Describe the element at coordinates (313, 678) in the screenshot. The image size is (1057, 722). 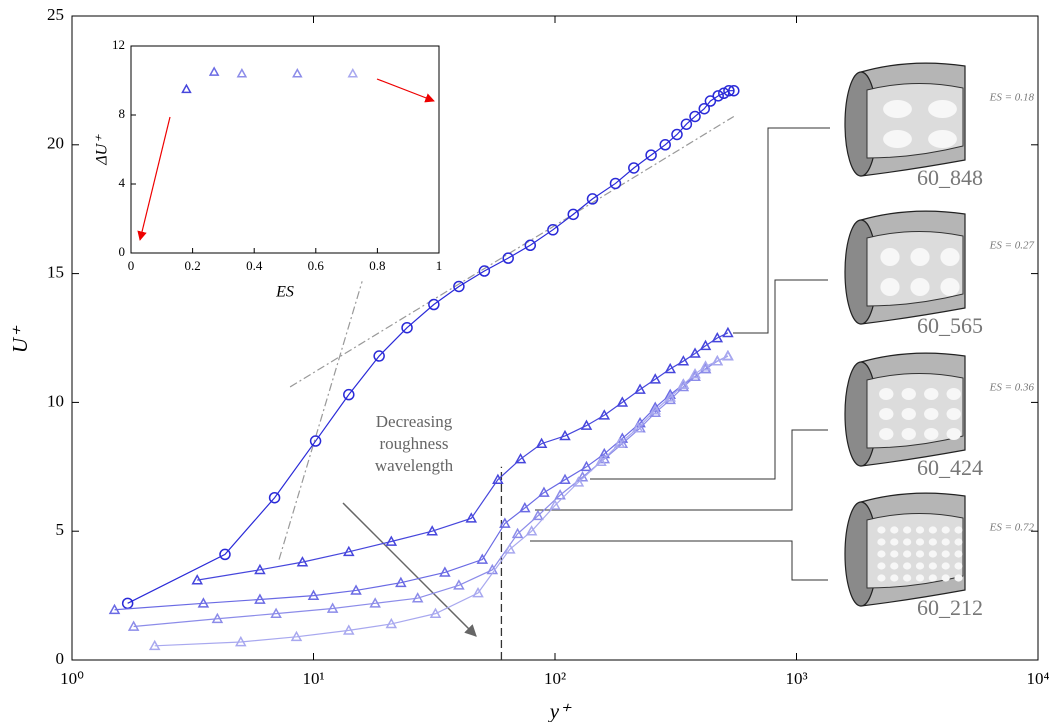
I see `x-tick-label: 10¹` at that location.